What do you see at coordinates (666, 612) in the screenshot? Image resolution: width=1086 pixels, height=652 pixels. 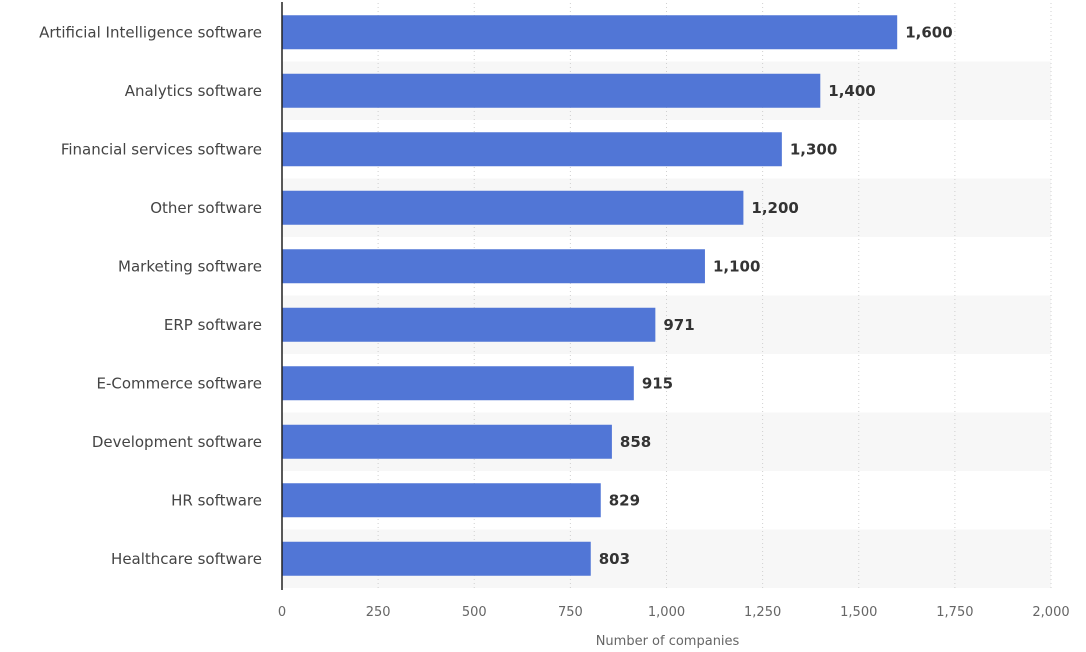 I see `tick-label: 1,000` at bounding box center [666, 612].